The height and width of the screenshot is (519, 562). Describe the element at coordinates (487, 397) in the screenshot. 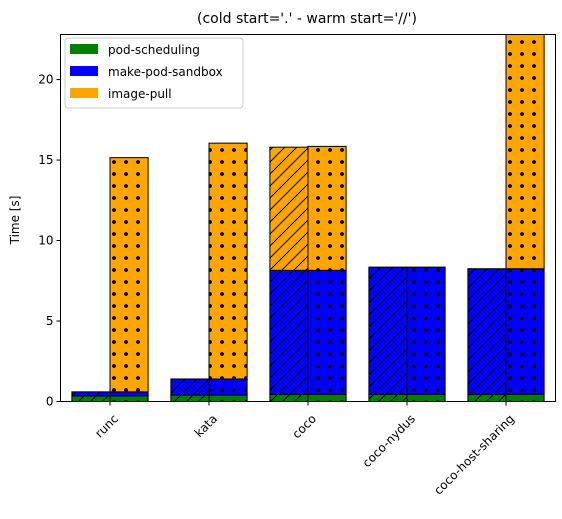

I see `bar-coco-host-sharing-warm-pod-scheduling-hatch` at that location.